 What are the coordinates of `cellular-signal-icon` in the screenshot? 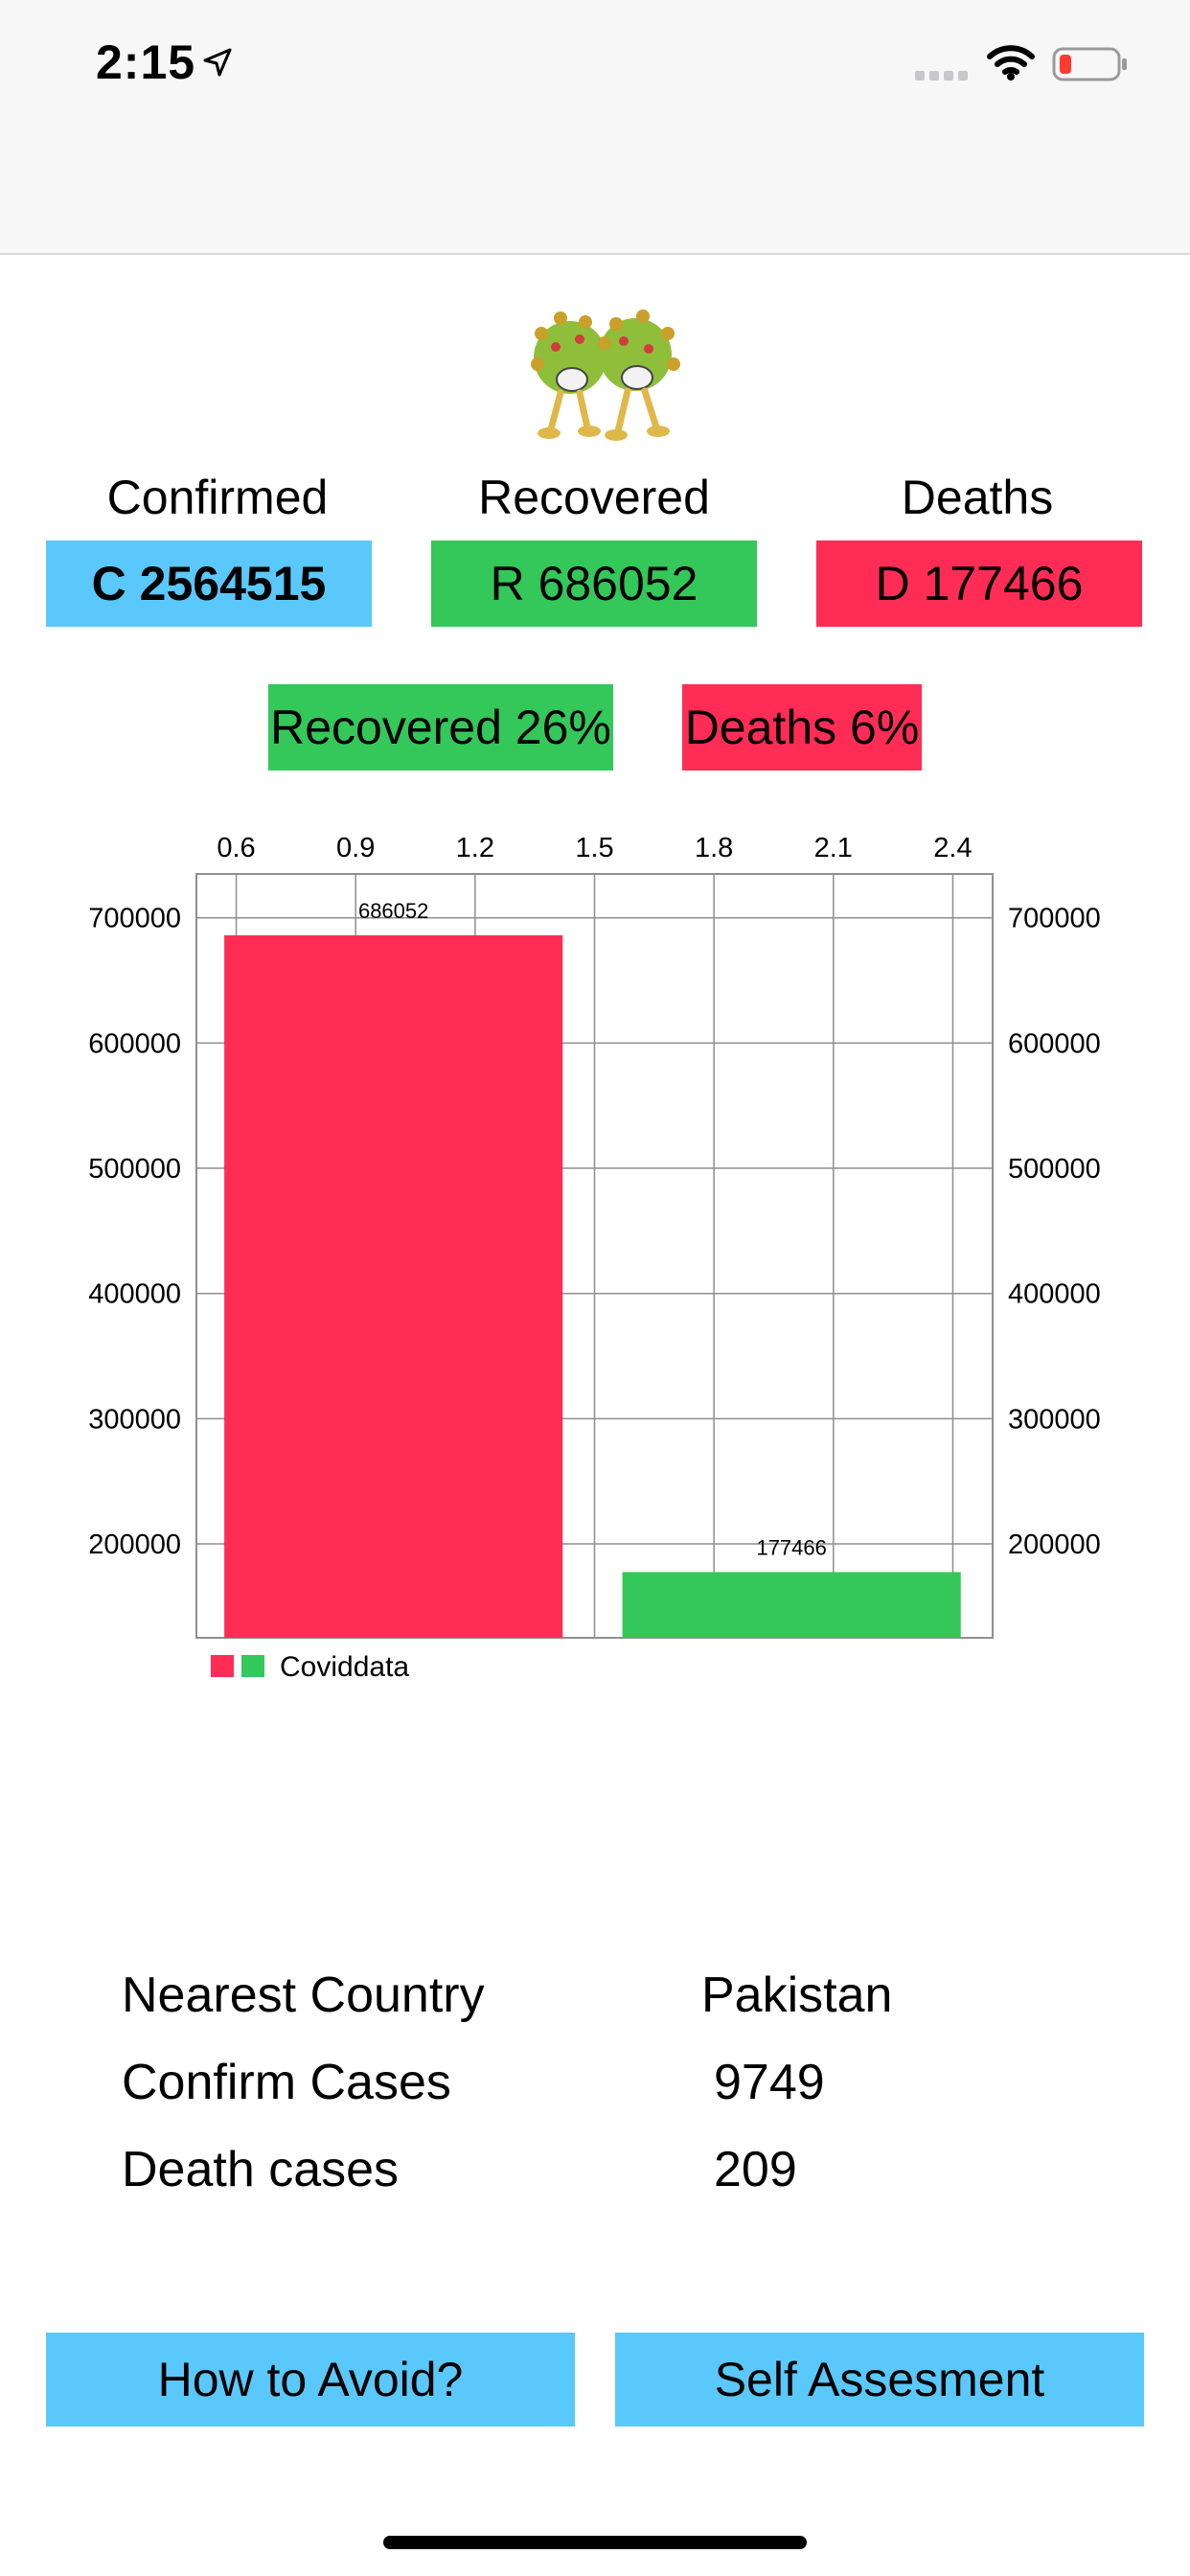 It's located at (942, 75).